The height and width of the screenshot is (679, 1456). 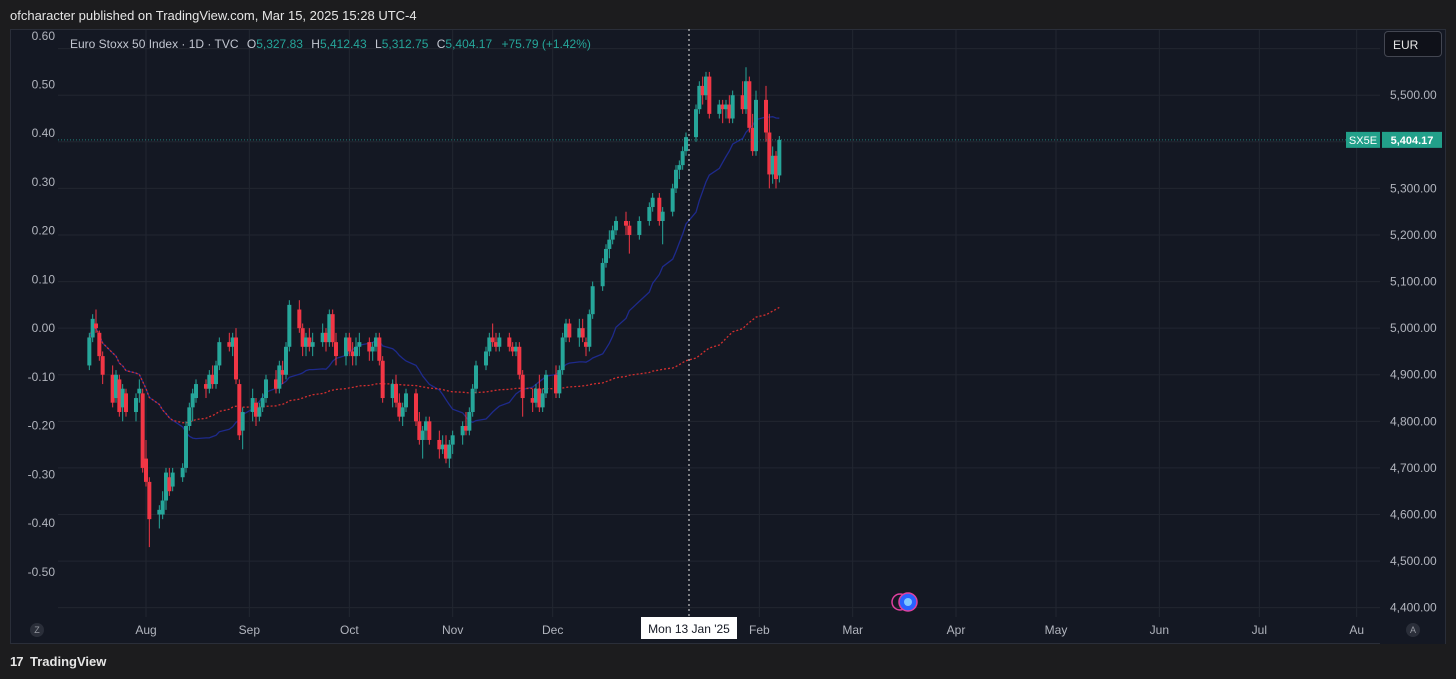 What do you see at coordinates (904, 602) in the screenshot?
I see `events-icon` at bounding box center [904, 602].